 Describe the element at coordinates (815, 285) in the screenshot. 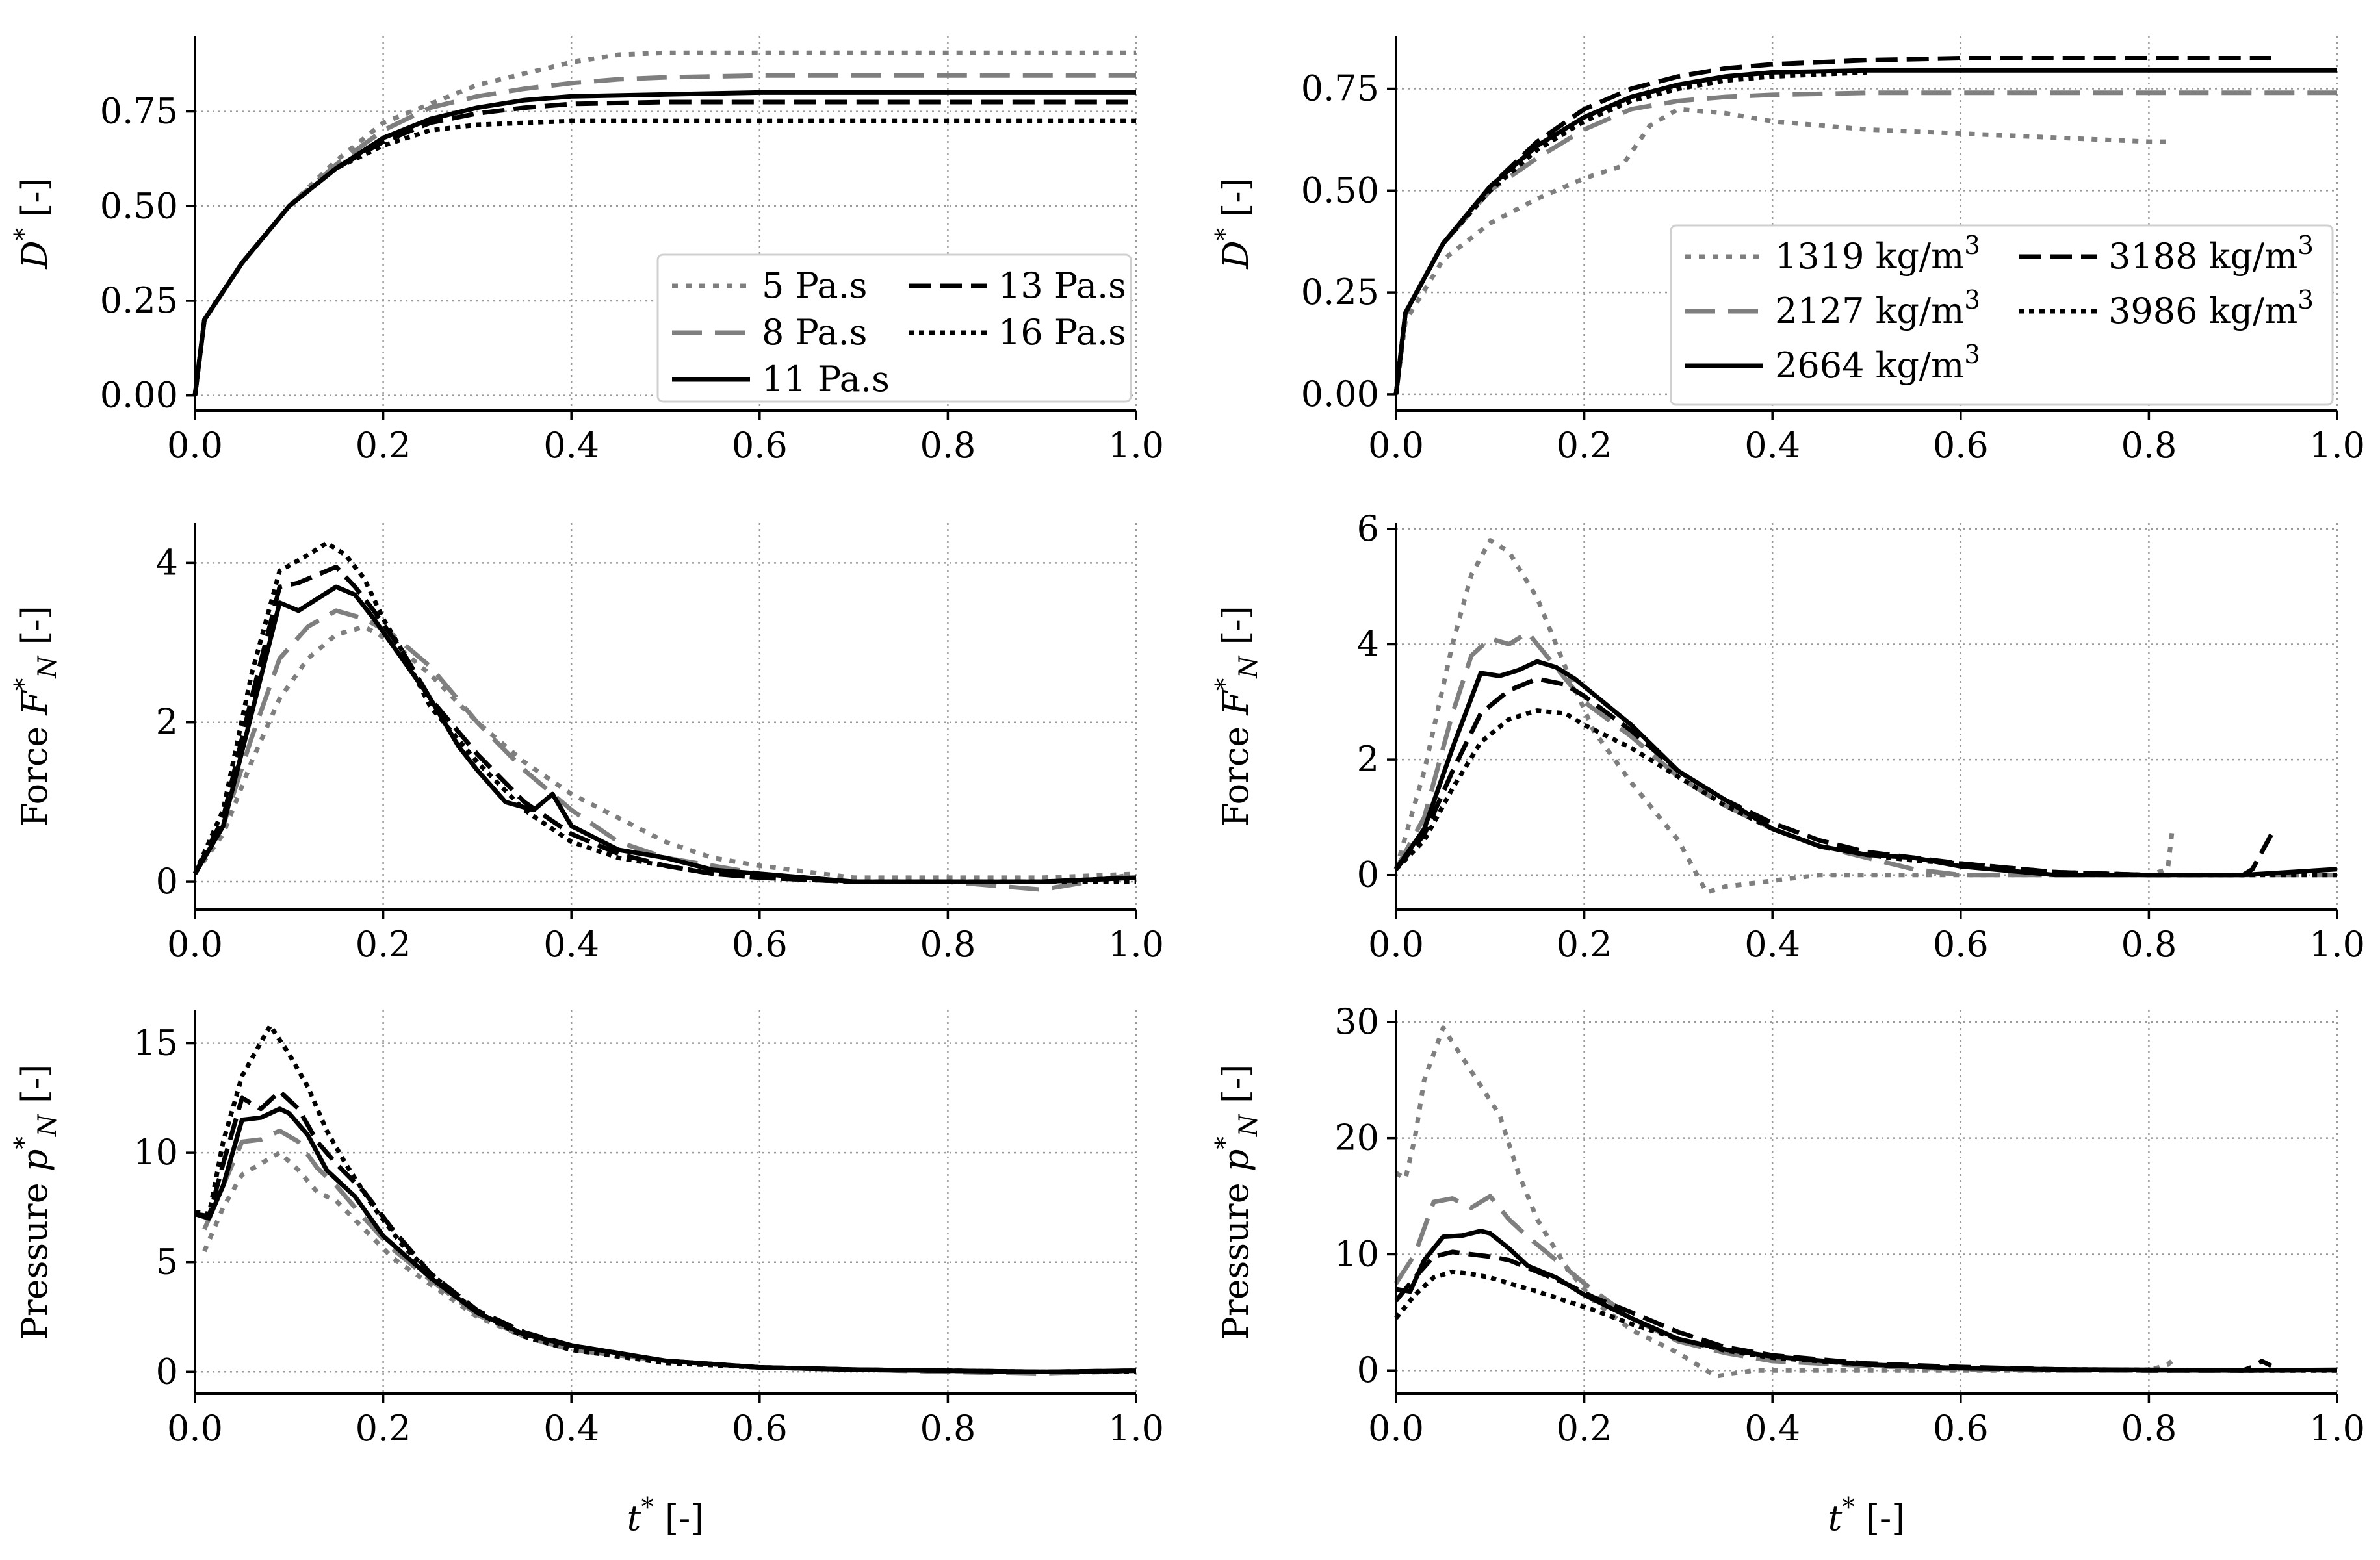

I see `legend-label: 5 Pa.s` at that location.